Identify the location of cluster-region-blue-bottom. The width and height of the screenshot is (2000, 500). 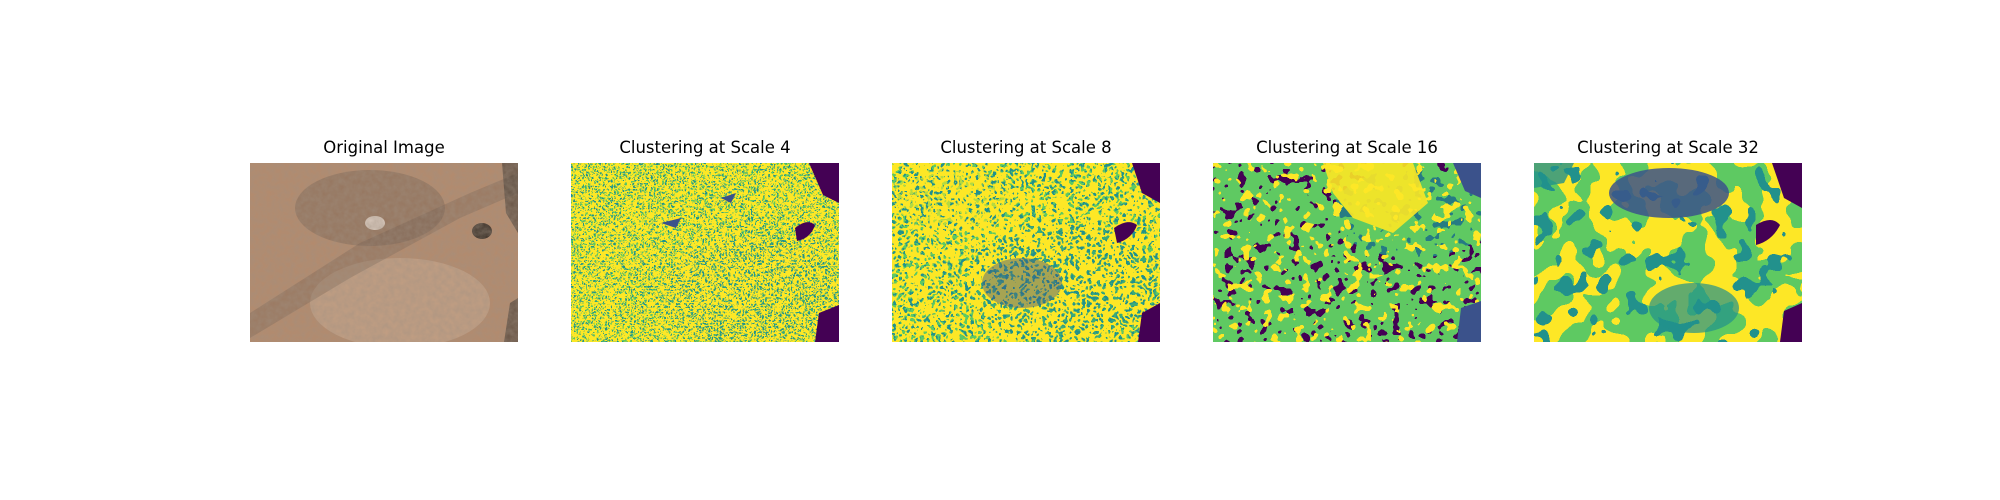
(1469, 321).